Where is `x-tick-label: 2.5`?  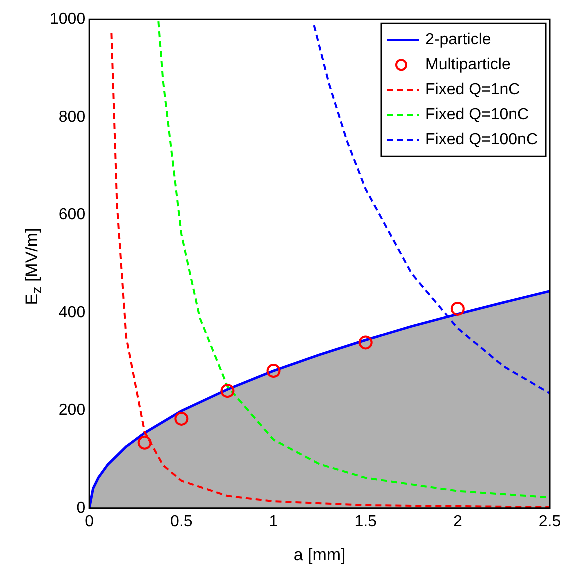 x-tick-label: 2.5 is located at coordinates (550, 521).